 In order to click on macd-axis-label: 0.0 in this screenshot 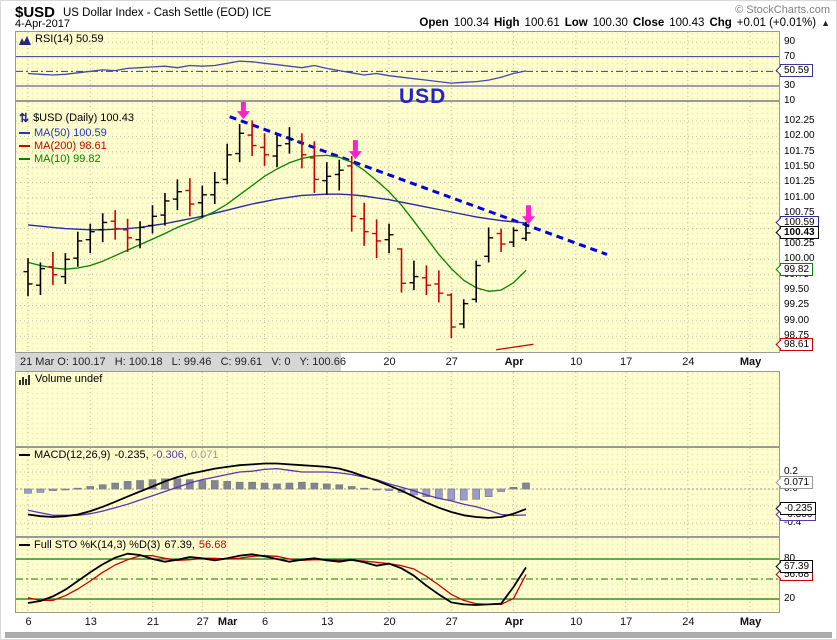, I will do `click(791, 488)`.